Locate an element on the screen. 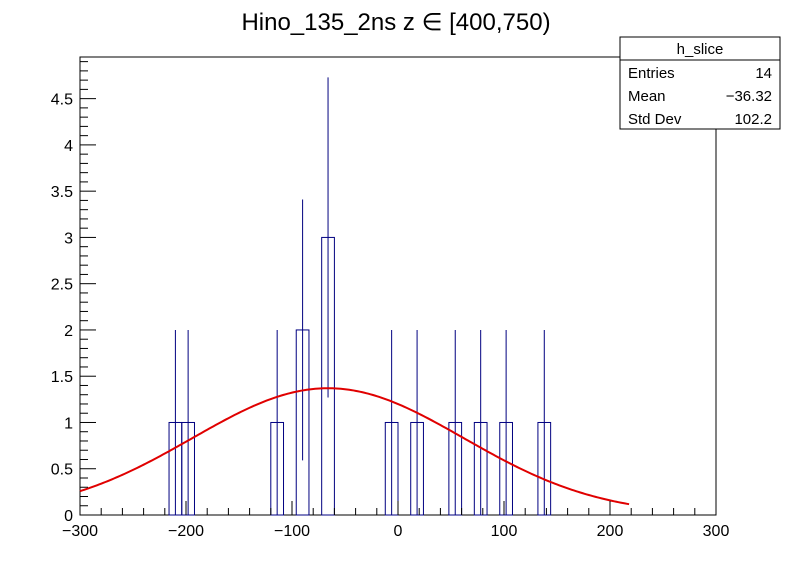 The image size is (796, 572). fit-curve is located at coordinates (354, 446).